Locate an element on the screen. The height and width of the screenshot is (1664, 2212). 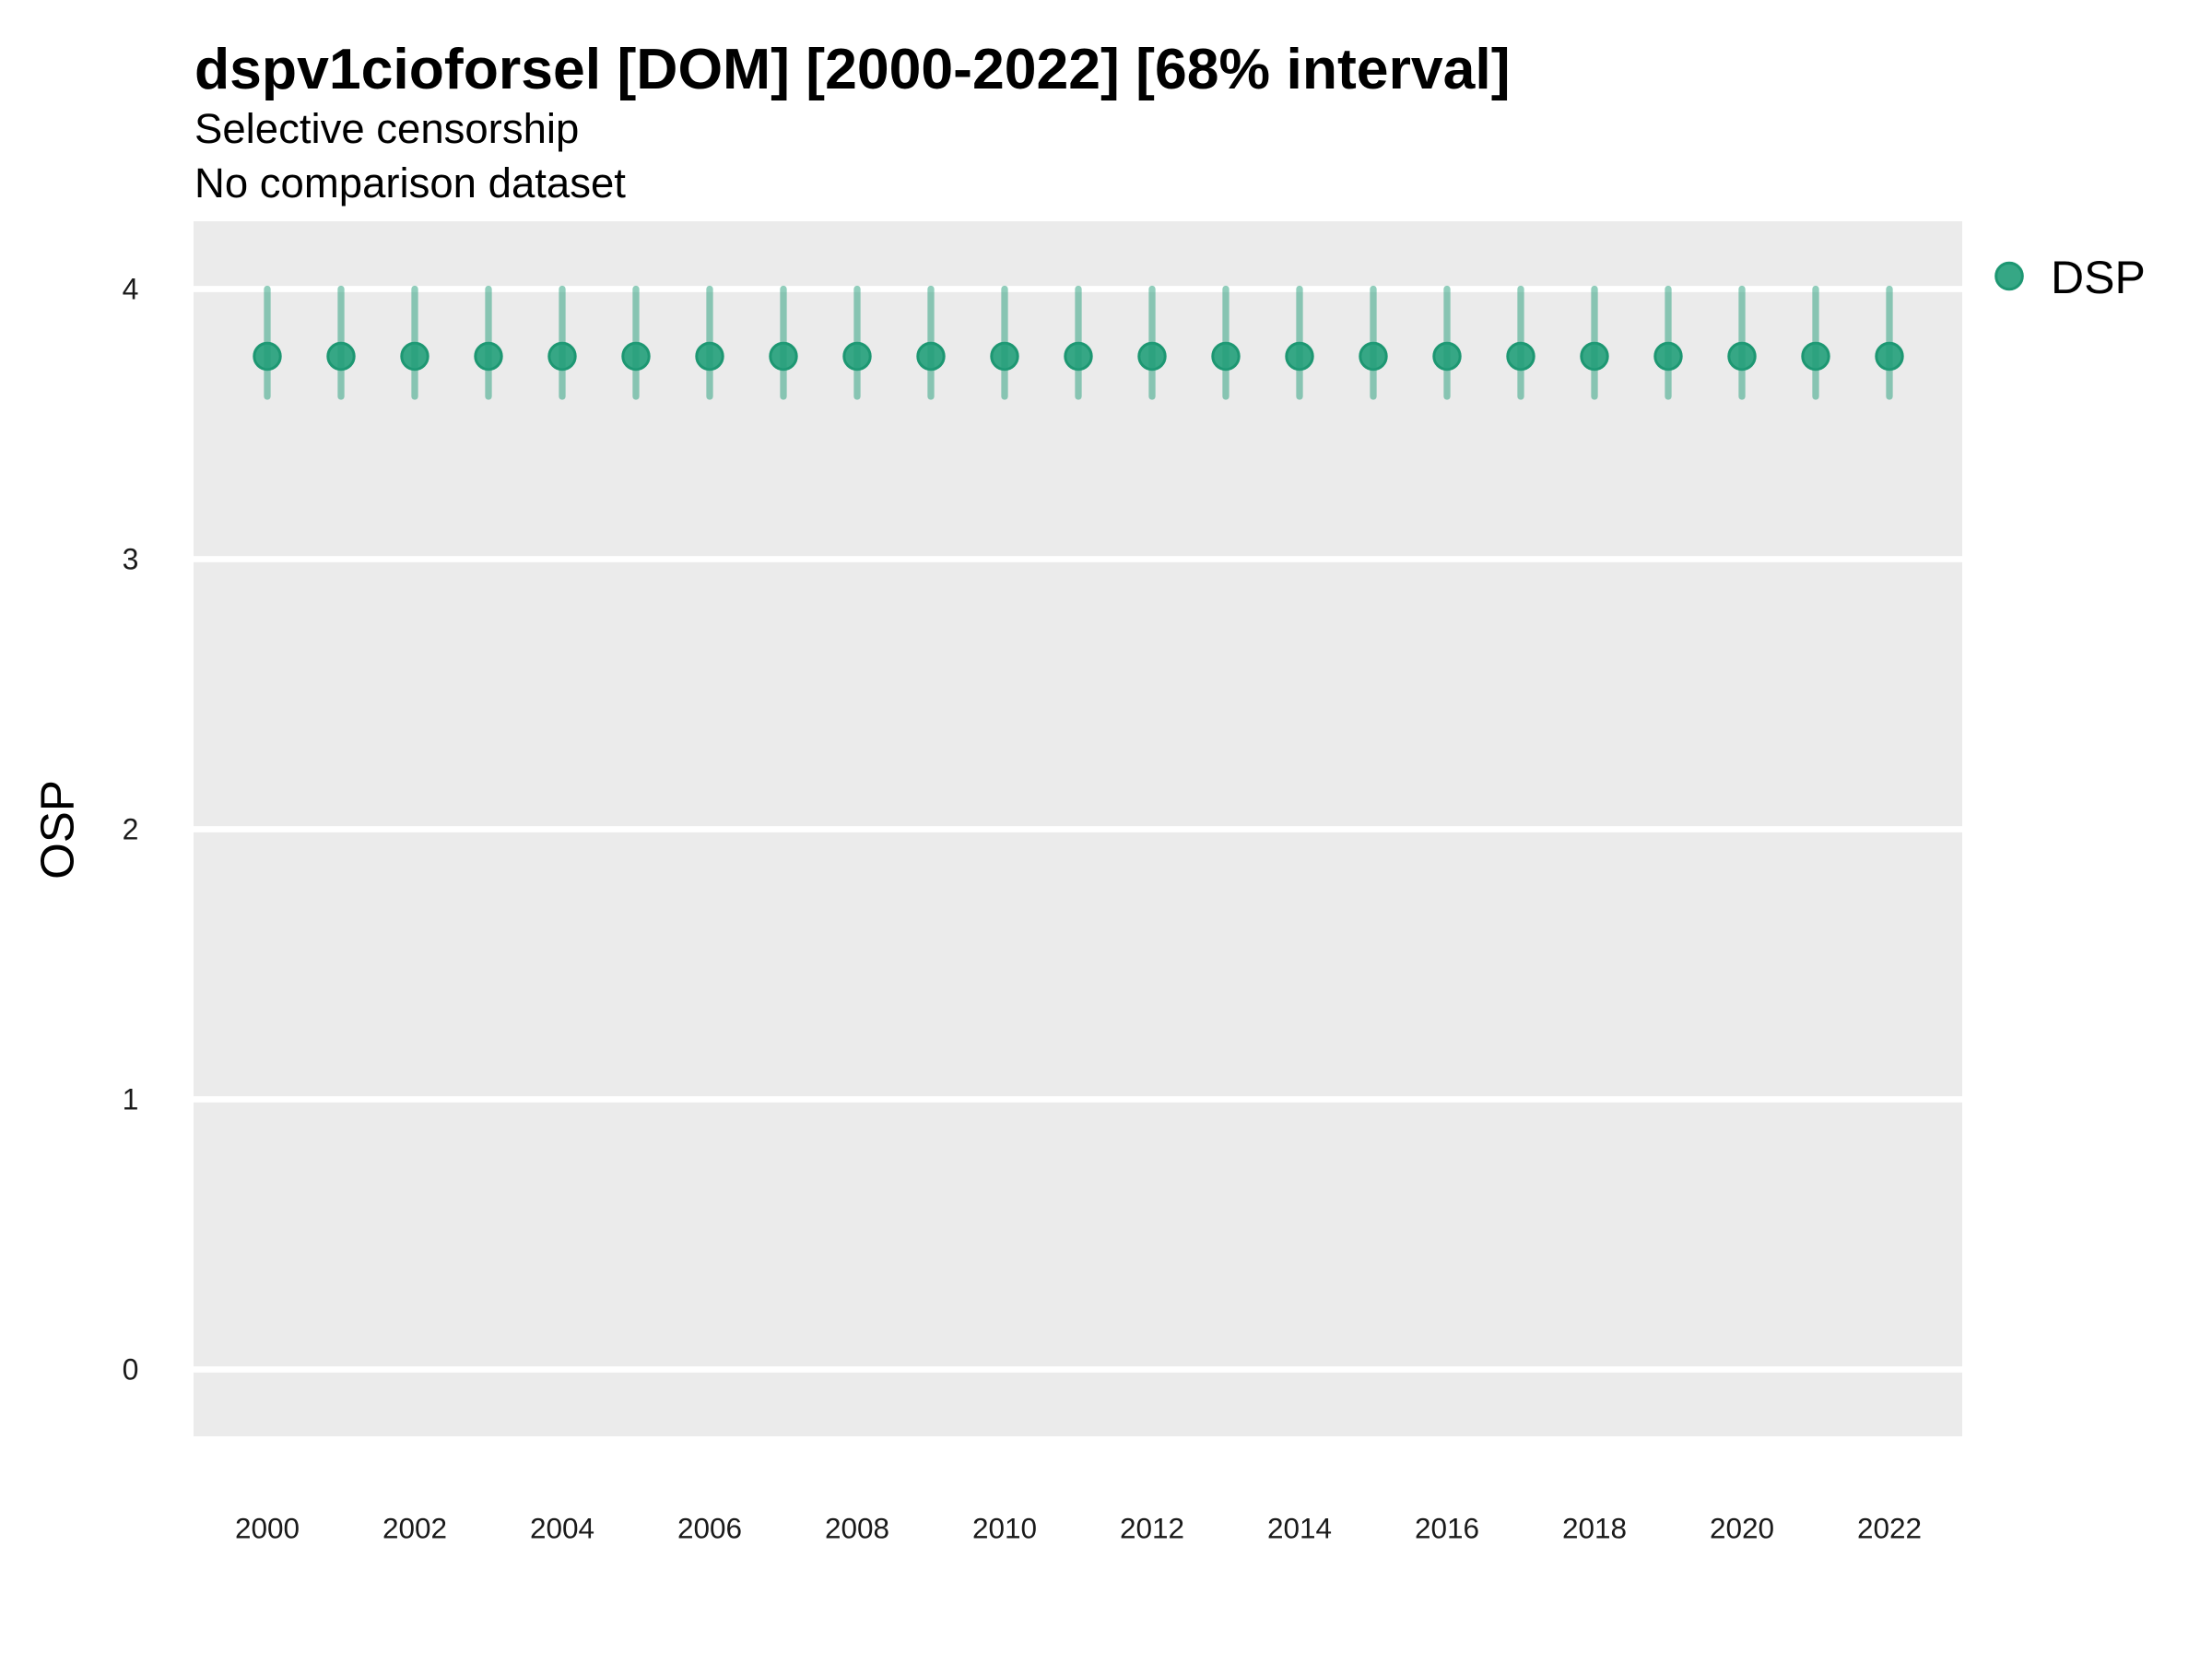
svg-text: DSP is located at coordinates (2098, 277).